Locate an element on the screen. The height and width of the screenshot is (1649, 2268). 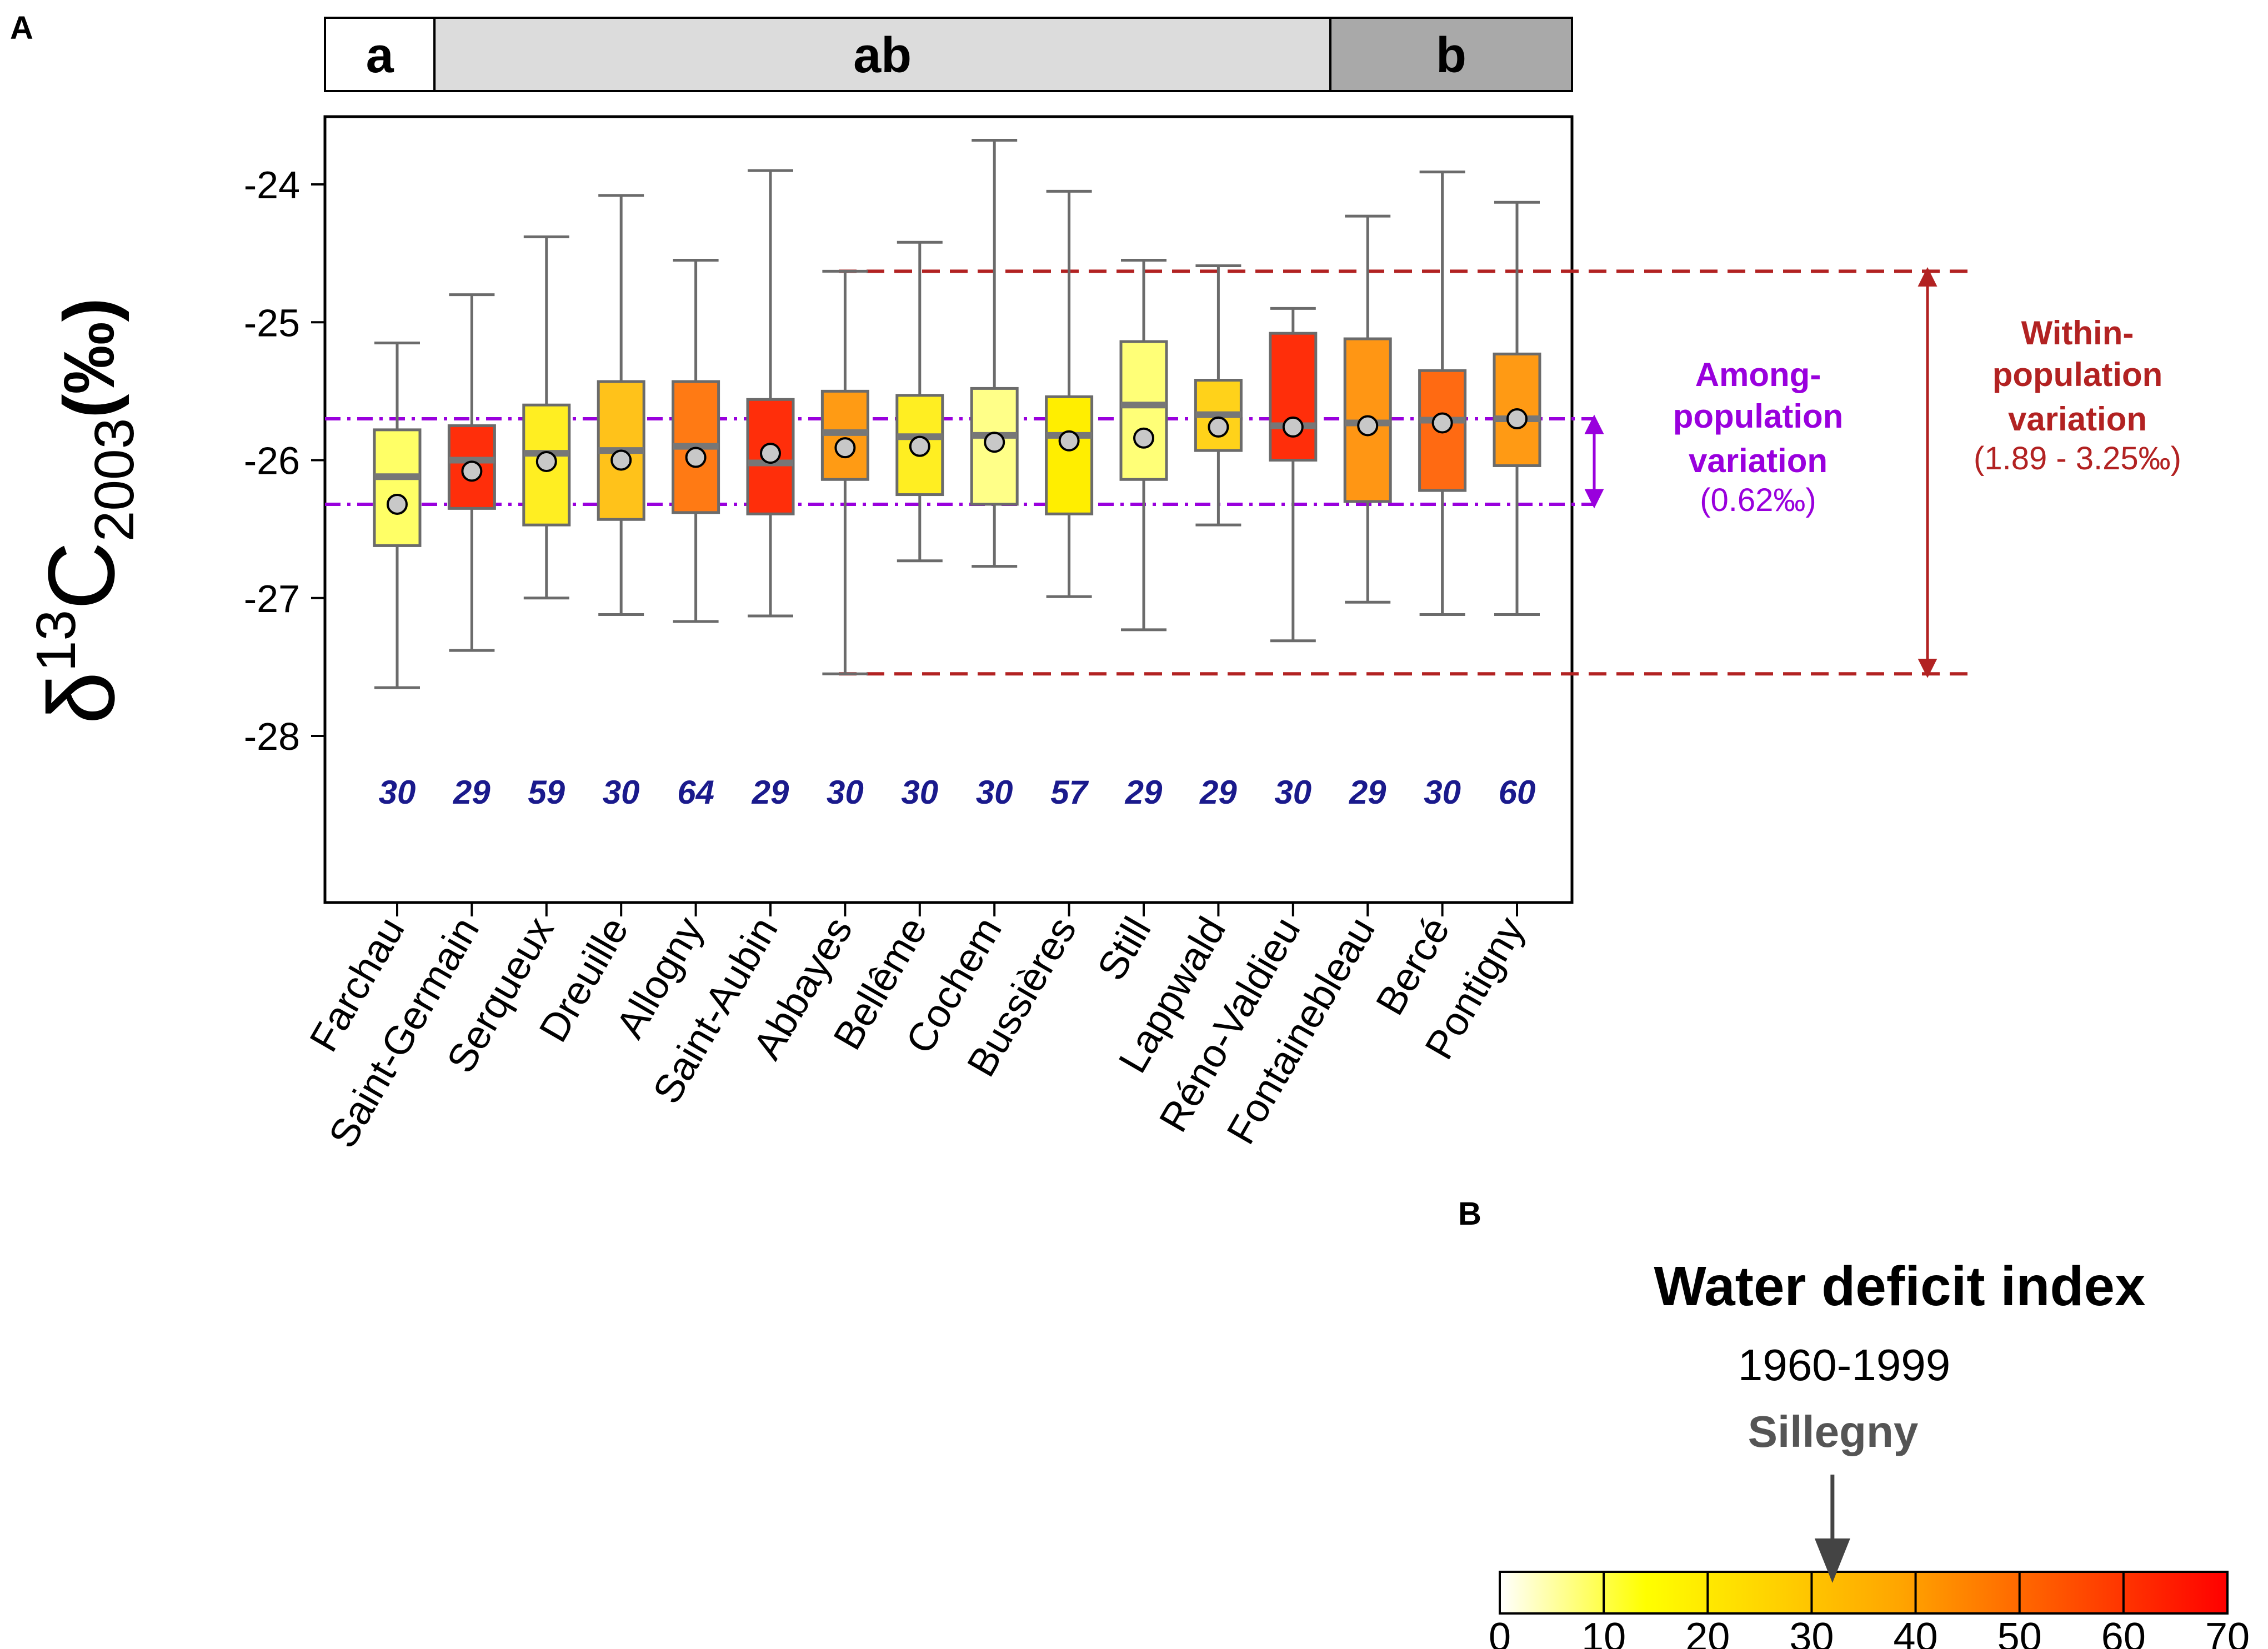
colorbar-tick-label: 20 is located at coordinates (1707, 1632).